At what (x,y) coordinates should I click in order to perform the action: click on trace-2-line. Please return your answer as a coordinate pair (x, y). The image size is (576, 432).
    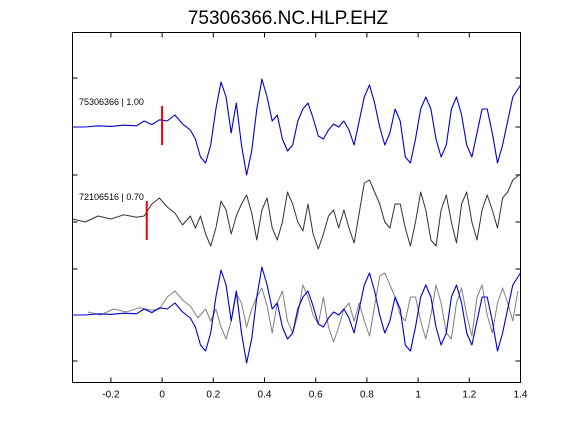
    Looking at the image, I should click on (296, 211).